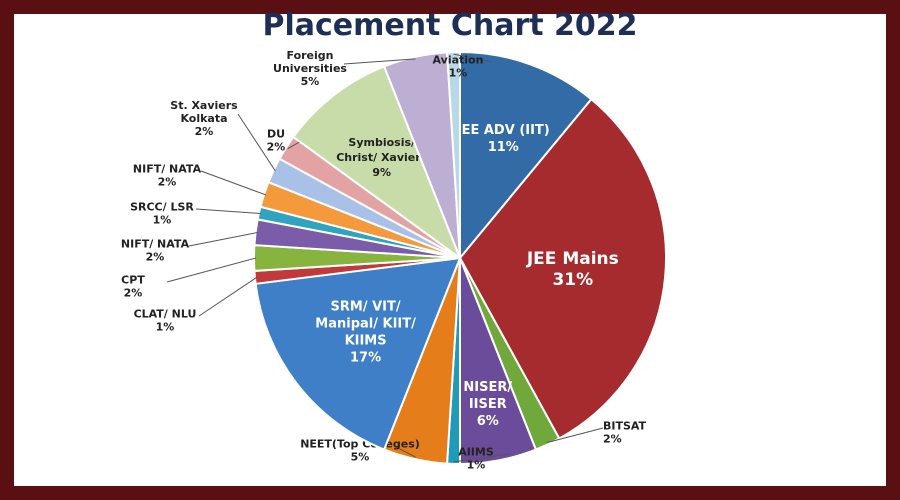 The width and height of the screenshot is (900, 500). I want to click on slice-category-label: IISER, so click(488, 404).